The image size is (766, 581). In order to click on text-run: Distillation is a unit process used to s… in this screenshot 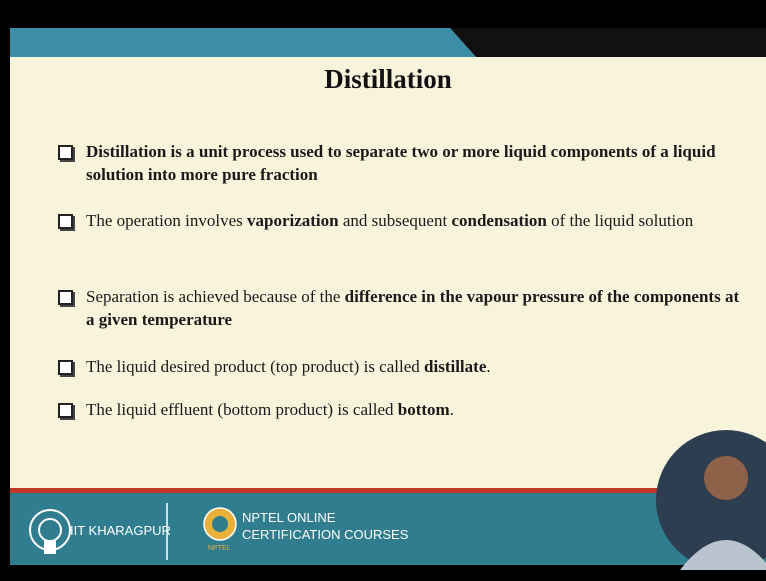, I will do `click(401, 163)`.